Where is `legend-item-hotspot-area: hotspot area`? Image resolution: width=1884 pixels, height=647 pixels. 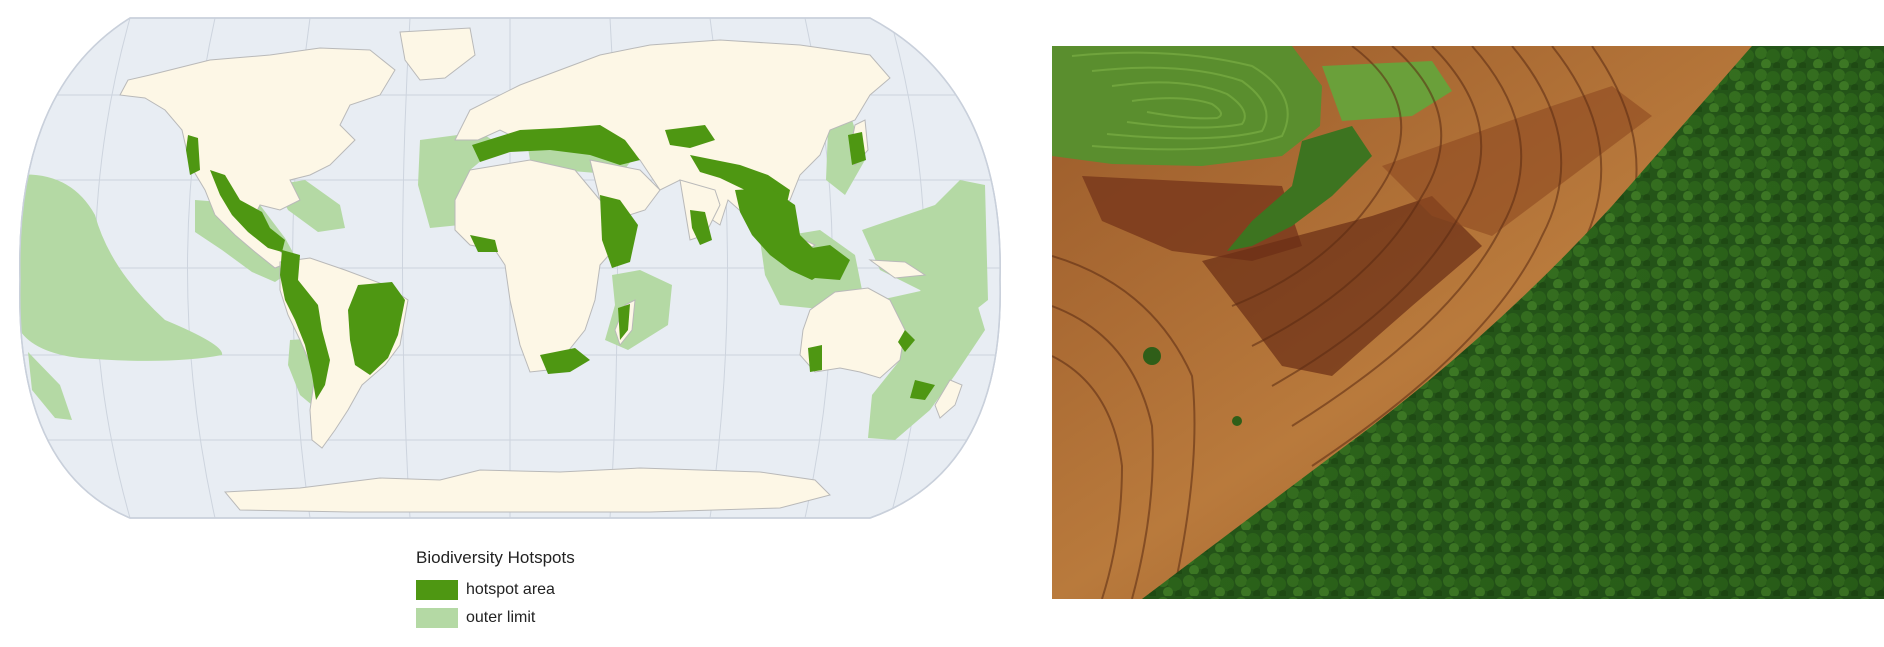 legend-item-hotspot-area: hotspot area is located at coordinates (546, 590).